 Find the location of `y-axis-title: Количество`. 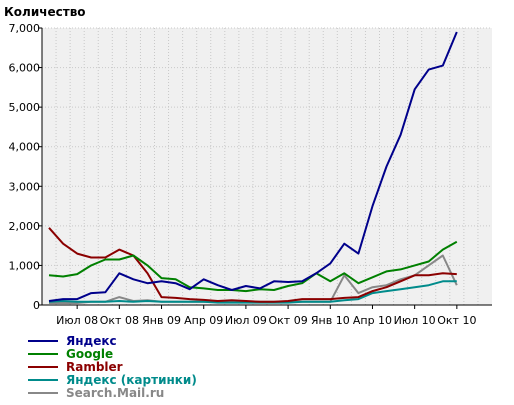

y-axis-title: Количество is located at coordinates (45, 12).